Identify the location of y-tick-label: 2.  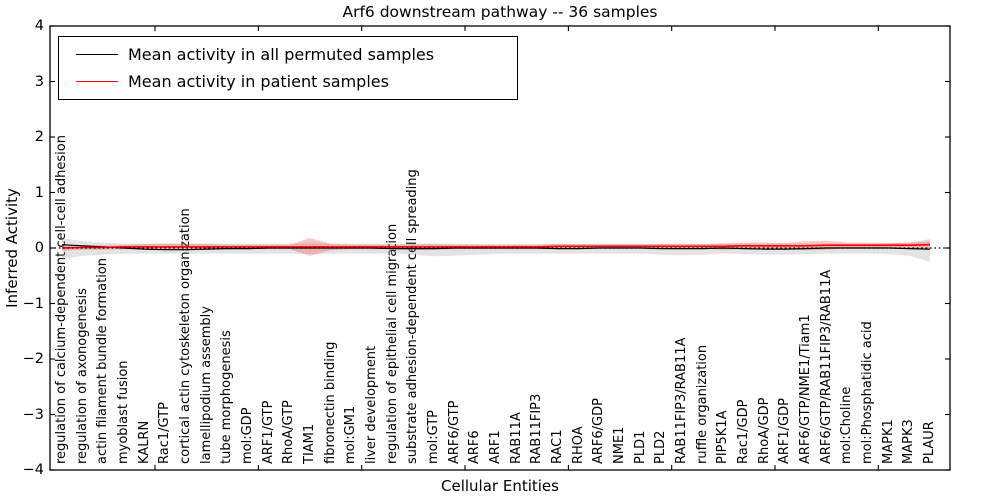
(39, 137).